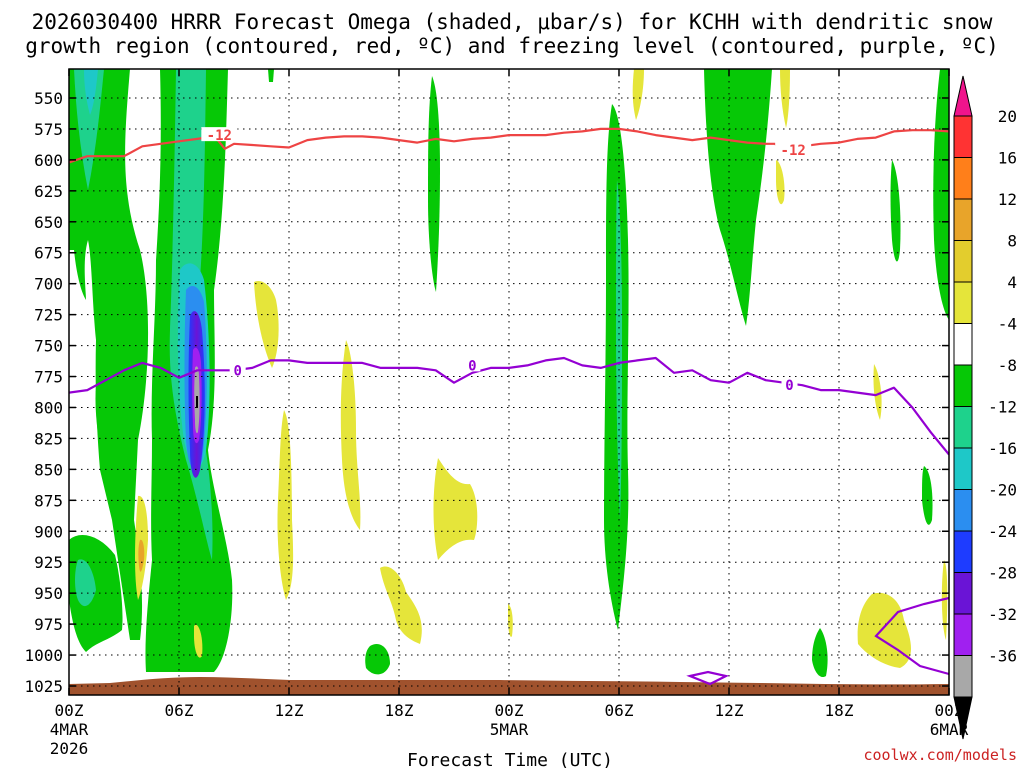  What do you see at coordinates (1007, 365) in the screenshot?
I see `colorbar-label: -8` at bounding box center [1007, 365].